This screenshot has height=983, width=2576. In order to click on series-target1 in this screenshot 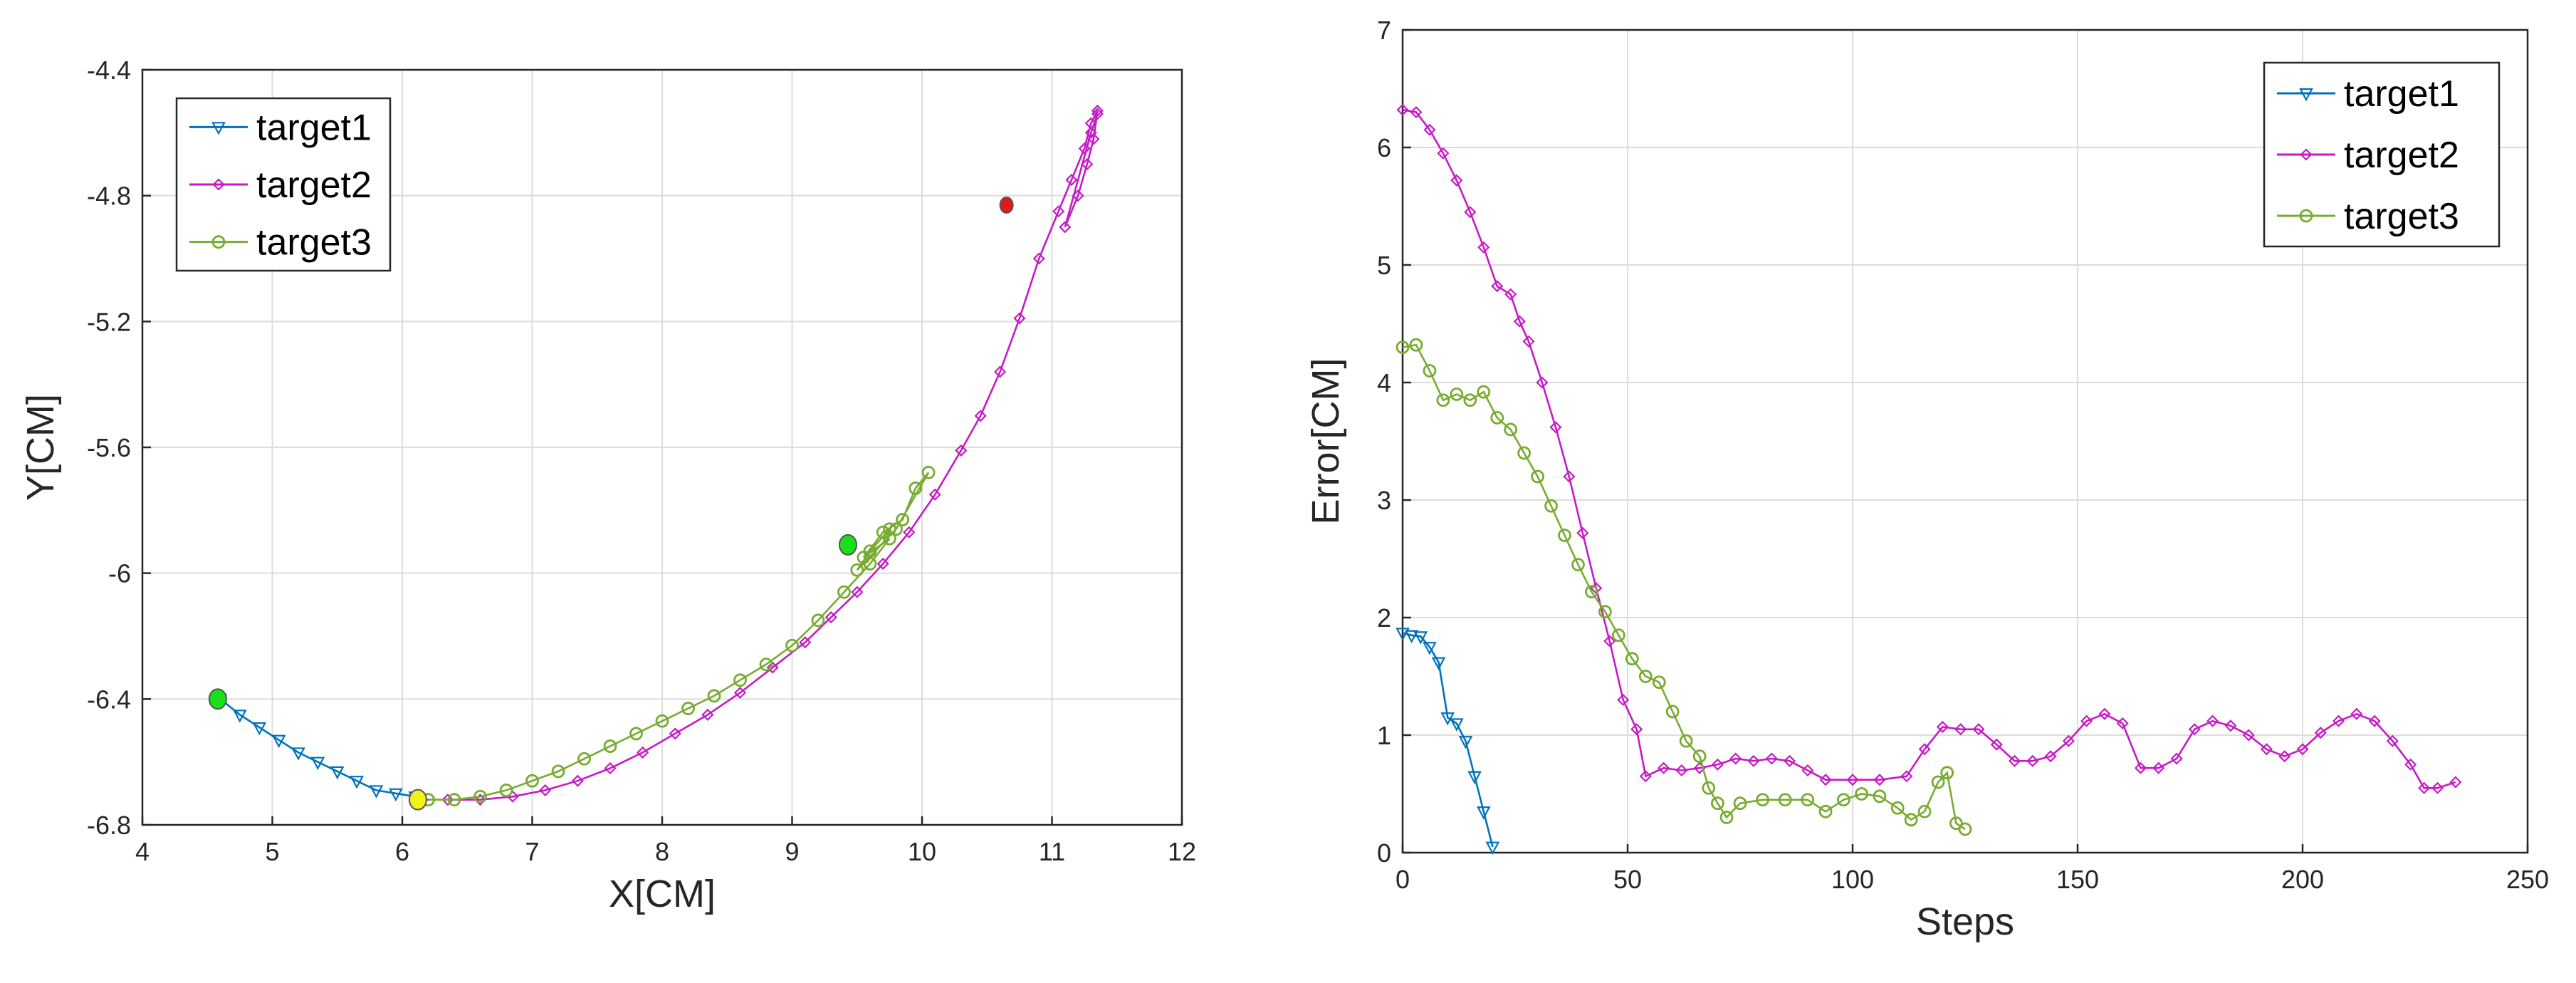, I will do `click(1448, 741)`.